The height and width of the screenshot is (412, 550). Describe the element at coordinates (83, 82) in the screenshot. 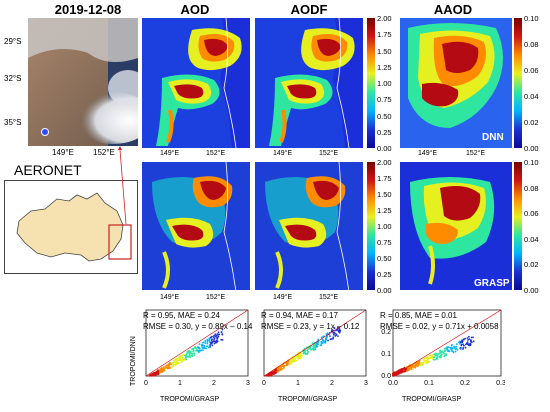

I see `satellite-image` at that location.